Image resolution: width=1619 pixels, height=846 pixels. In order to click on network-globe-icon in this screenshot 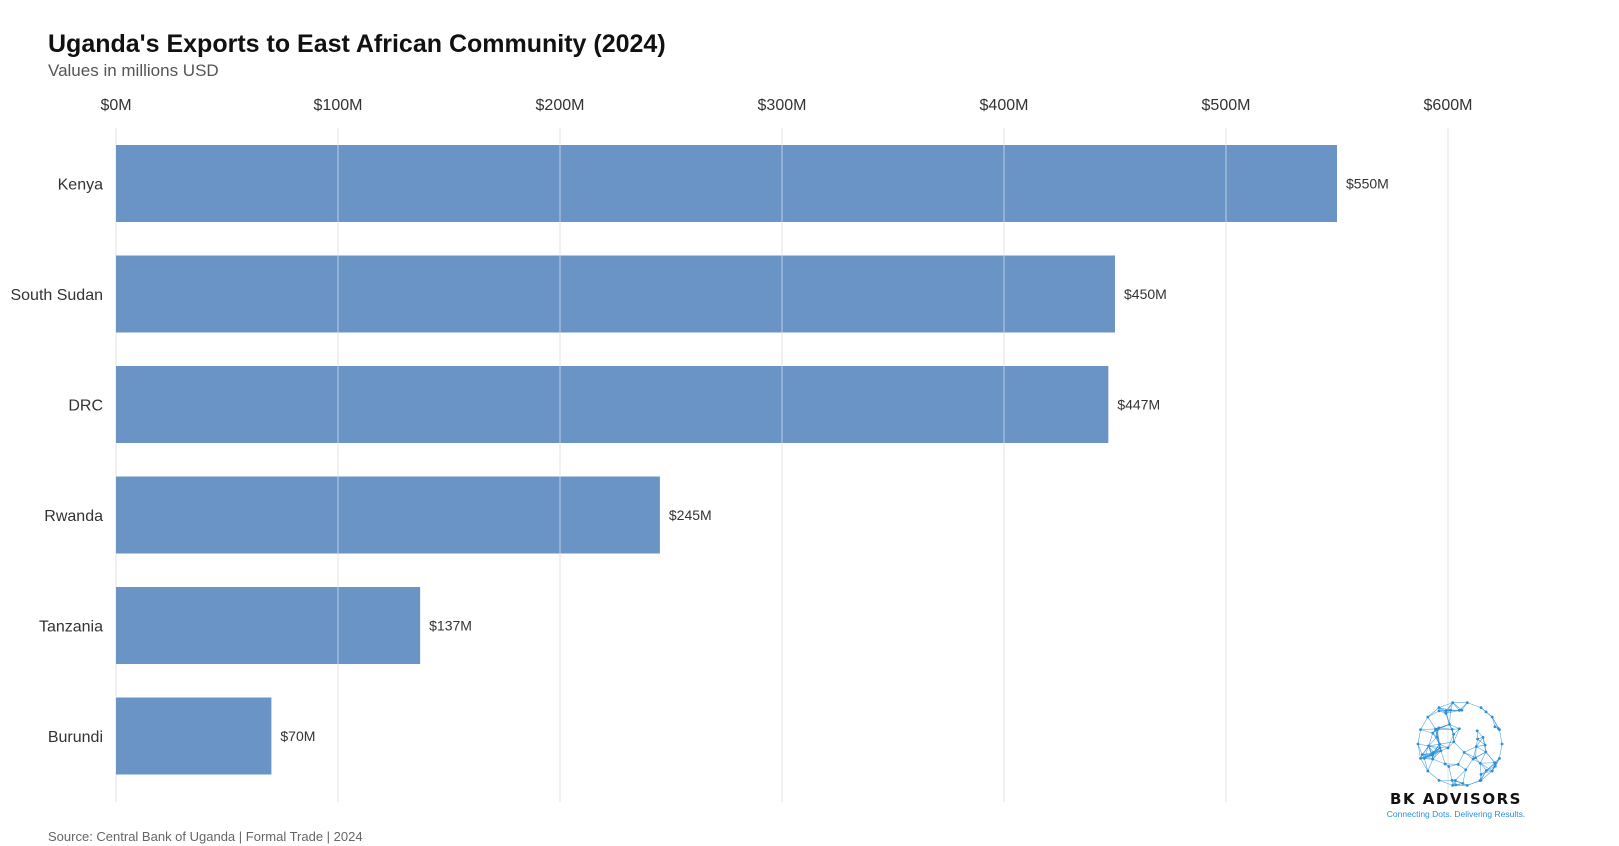, I will do `click(1460, 744)`.